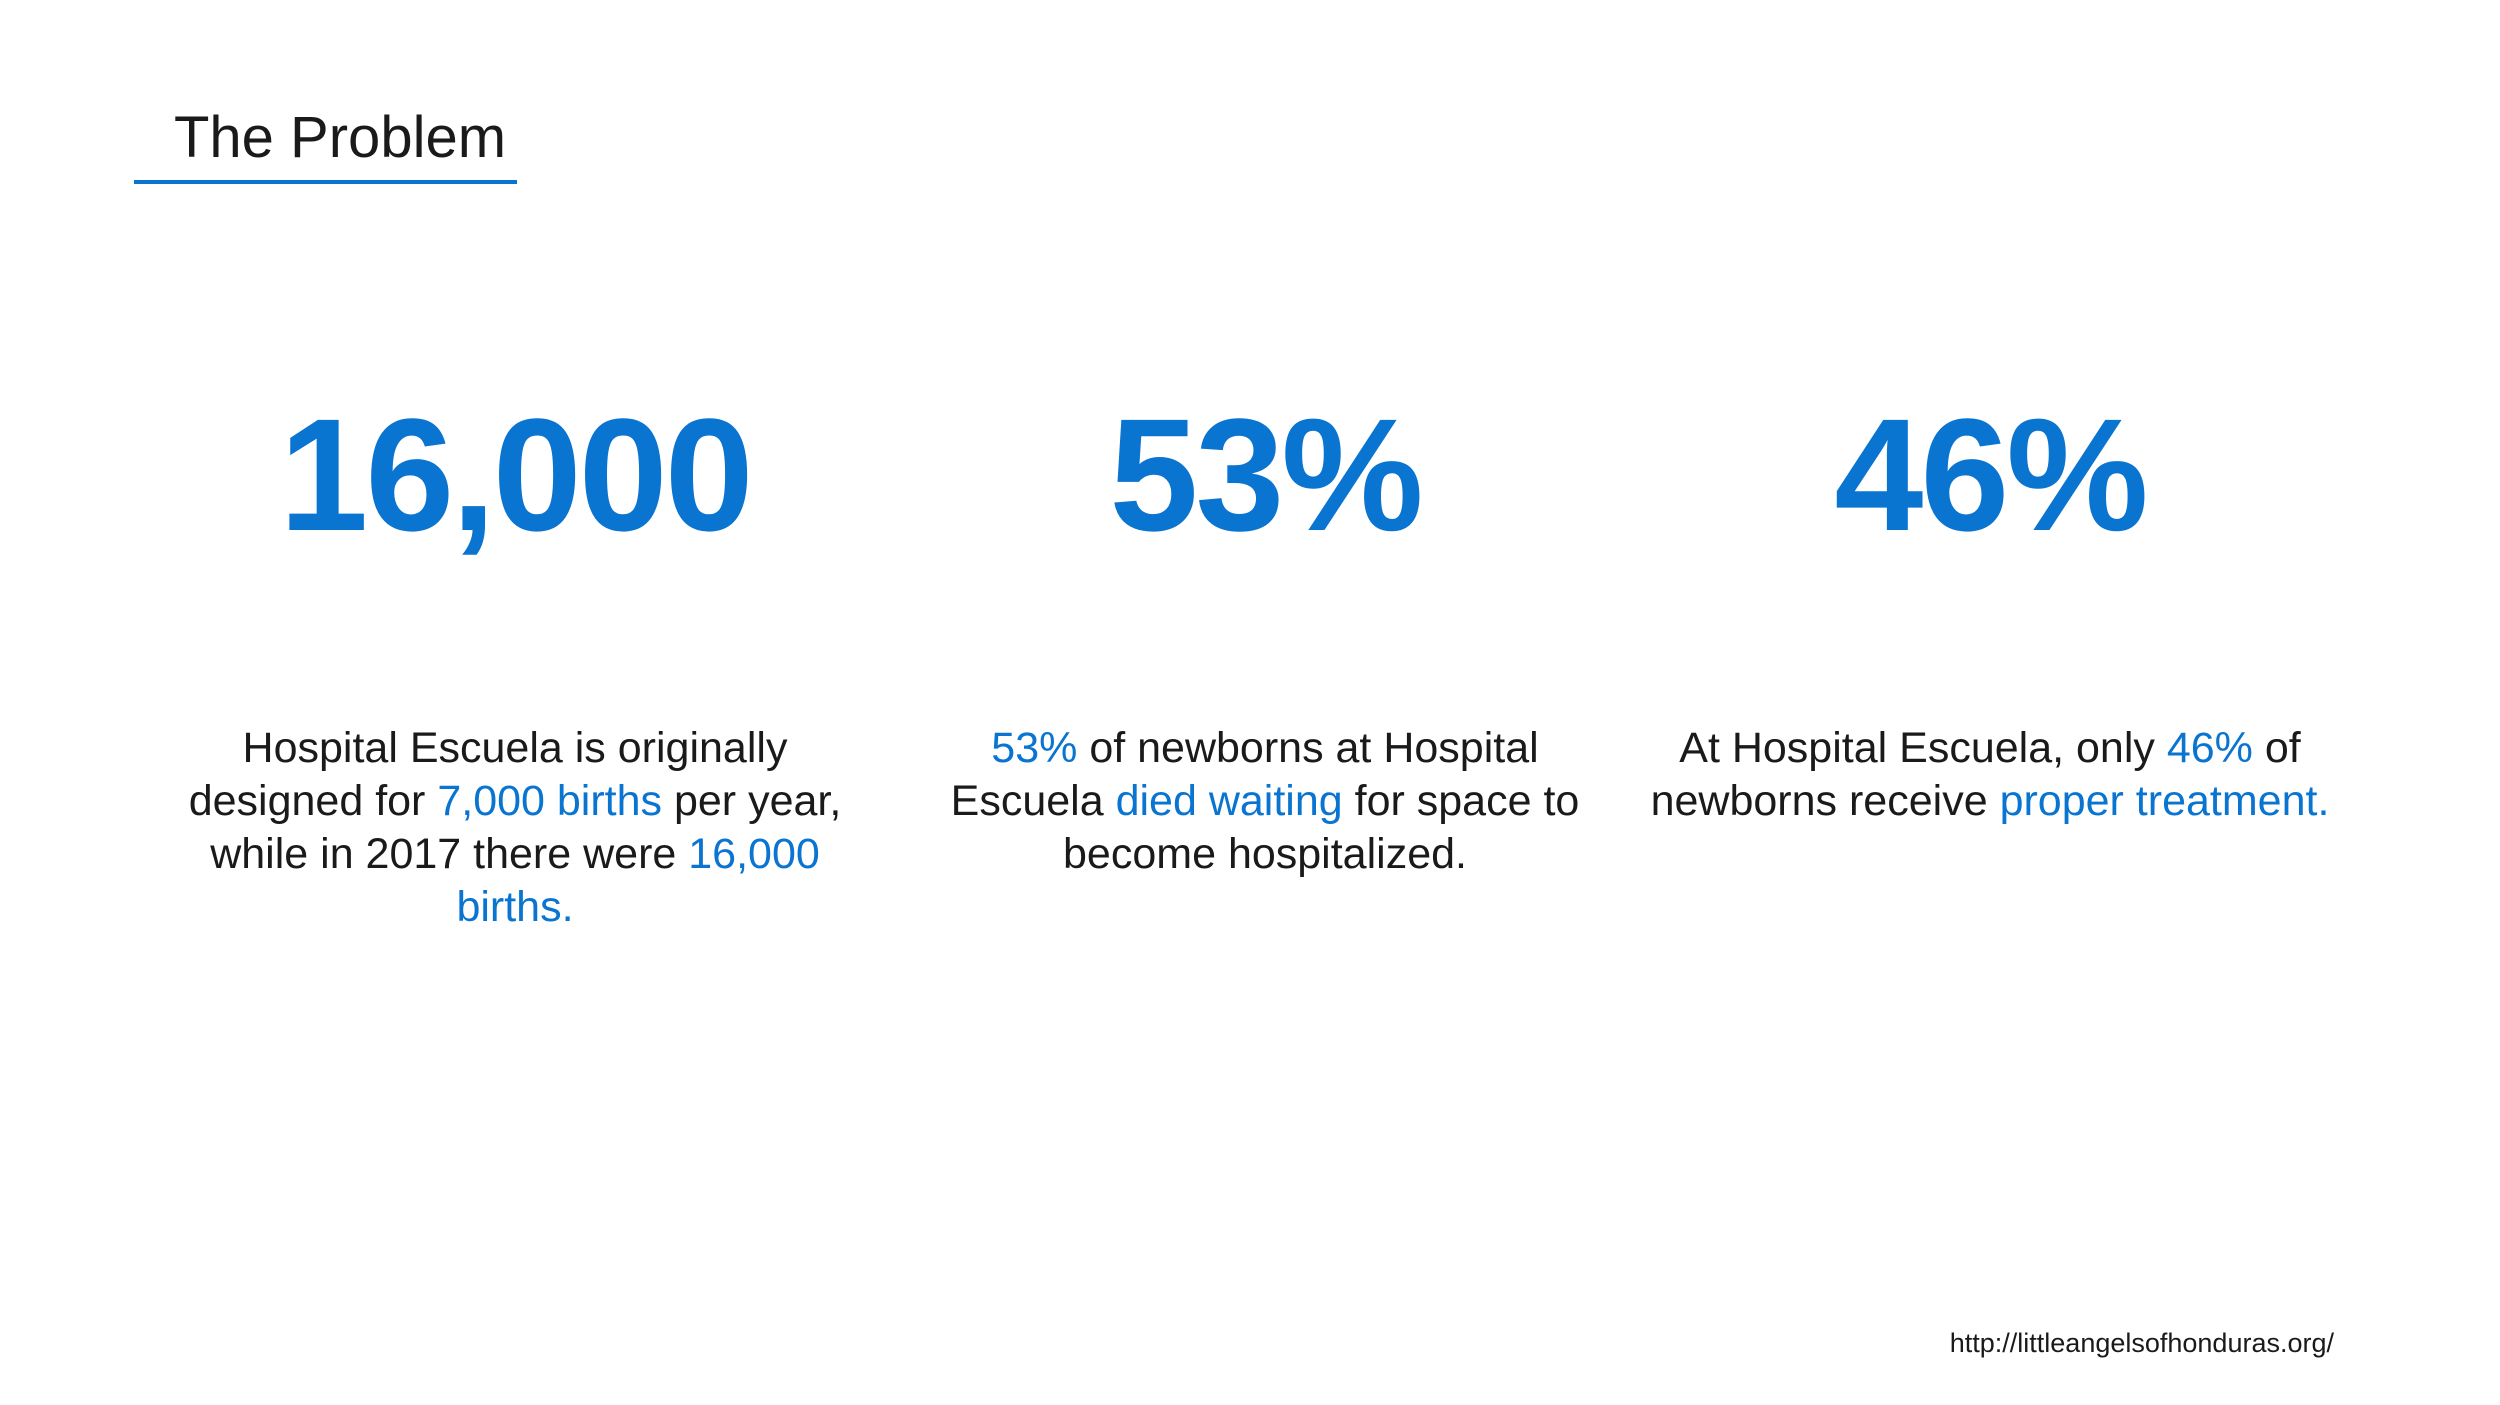 The image size is (2500, 1405). What do you see at coordinates (1321, 827) in the screenshot?
I see `desc-text: for space to become hospitalized.` at bounding box center [1321, 827].